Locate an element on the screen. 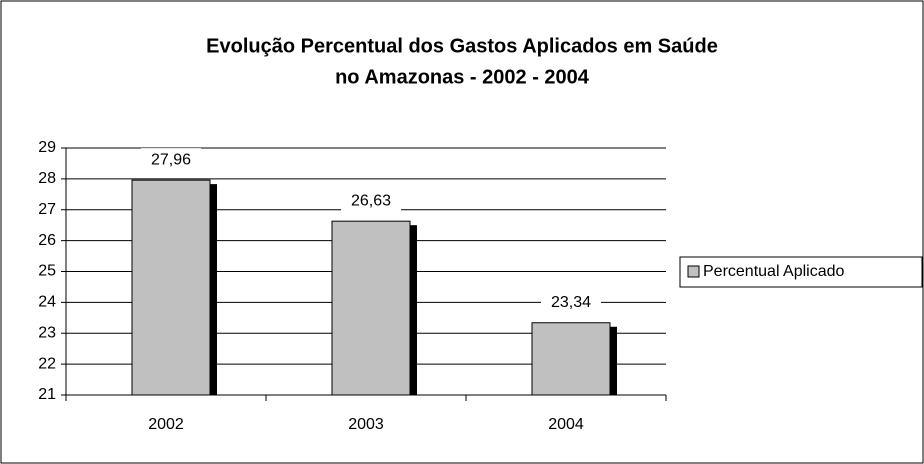 This screenshot has width=924, height=464. y-tick-label: 27 is located at coordinates (47, 209).